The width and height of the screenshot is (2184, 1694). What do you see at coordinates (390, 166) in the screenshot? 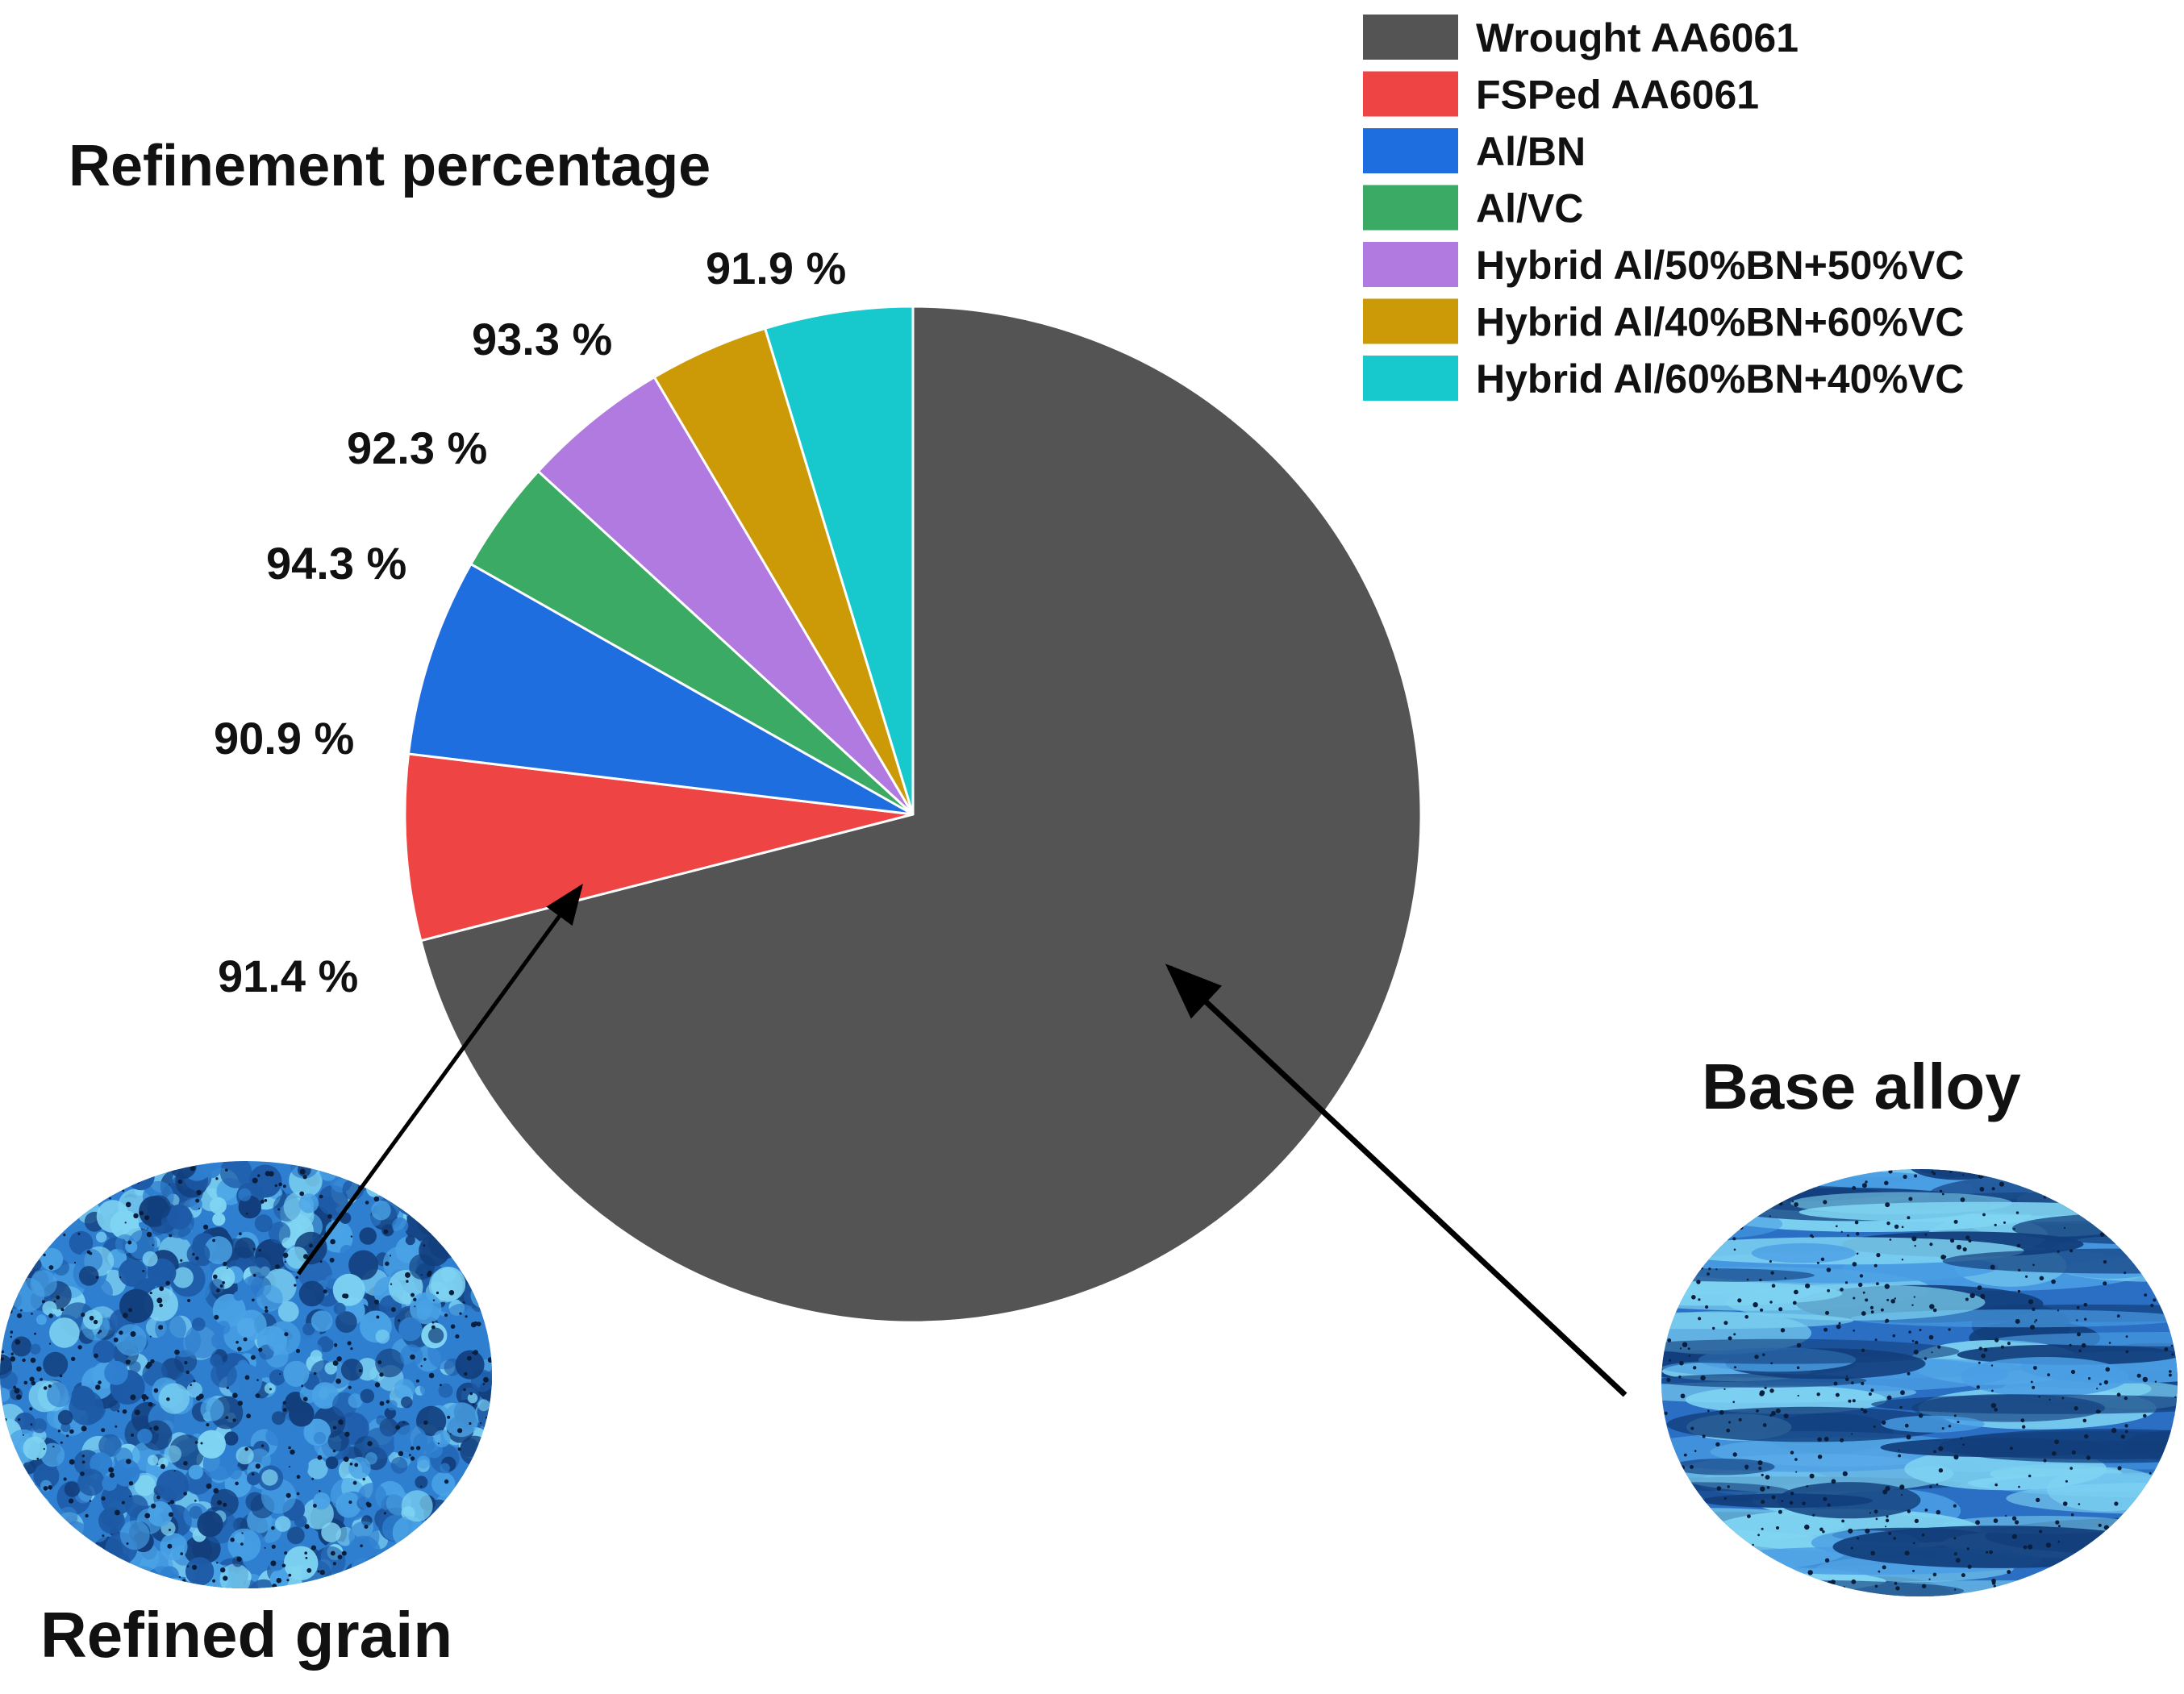
I see `chart-title: Refinement percentage` at bounding box center [390, 166].